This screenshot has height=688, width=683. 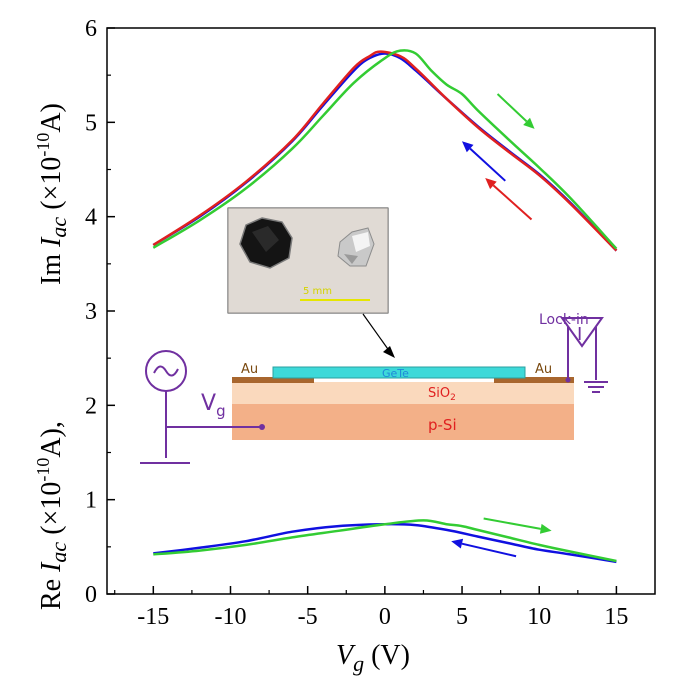 I want to click on vg-label: Vg, so click(x=213, y=405).